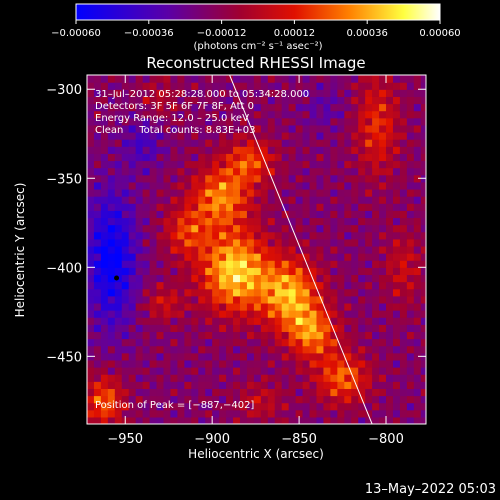 This screenshot has height=500, width=500. Describe the element at coordinates (64, 90) in the screenshot. I see `y-tick-label: −300` at that location.